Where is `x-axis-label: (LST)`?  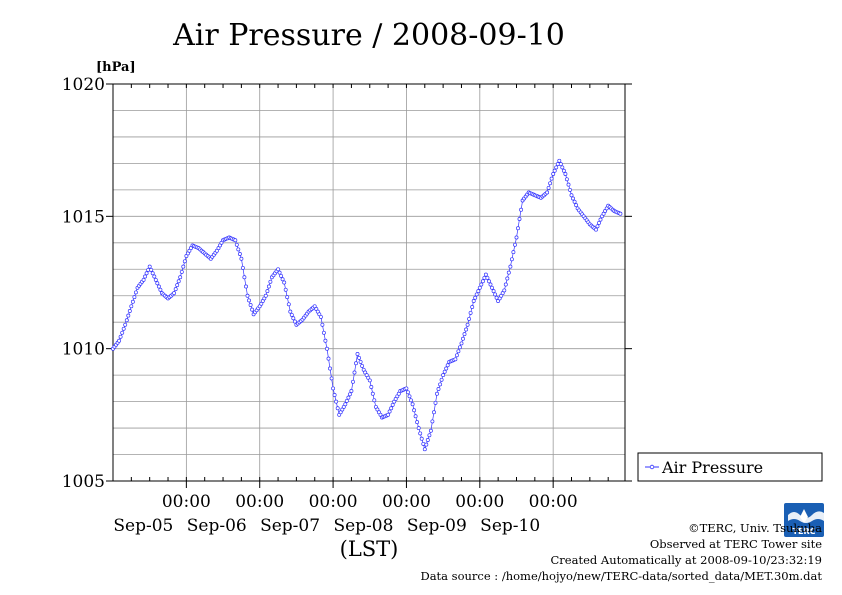
x-axis-label: (LST) is located at coordinates (369, 549).